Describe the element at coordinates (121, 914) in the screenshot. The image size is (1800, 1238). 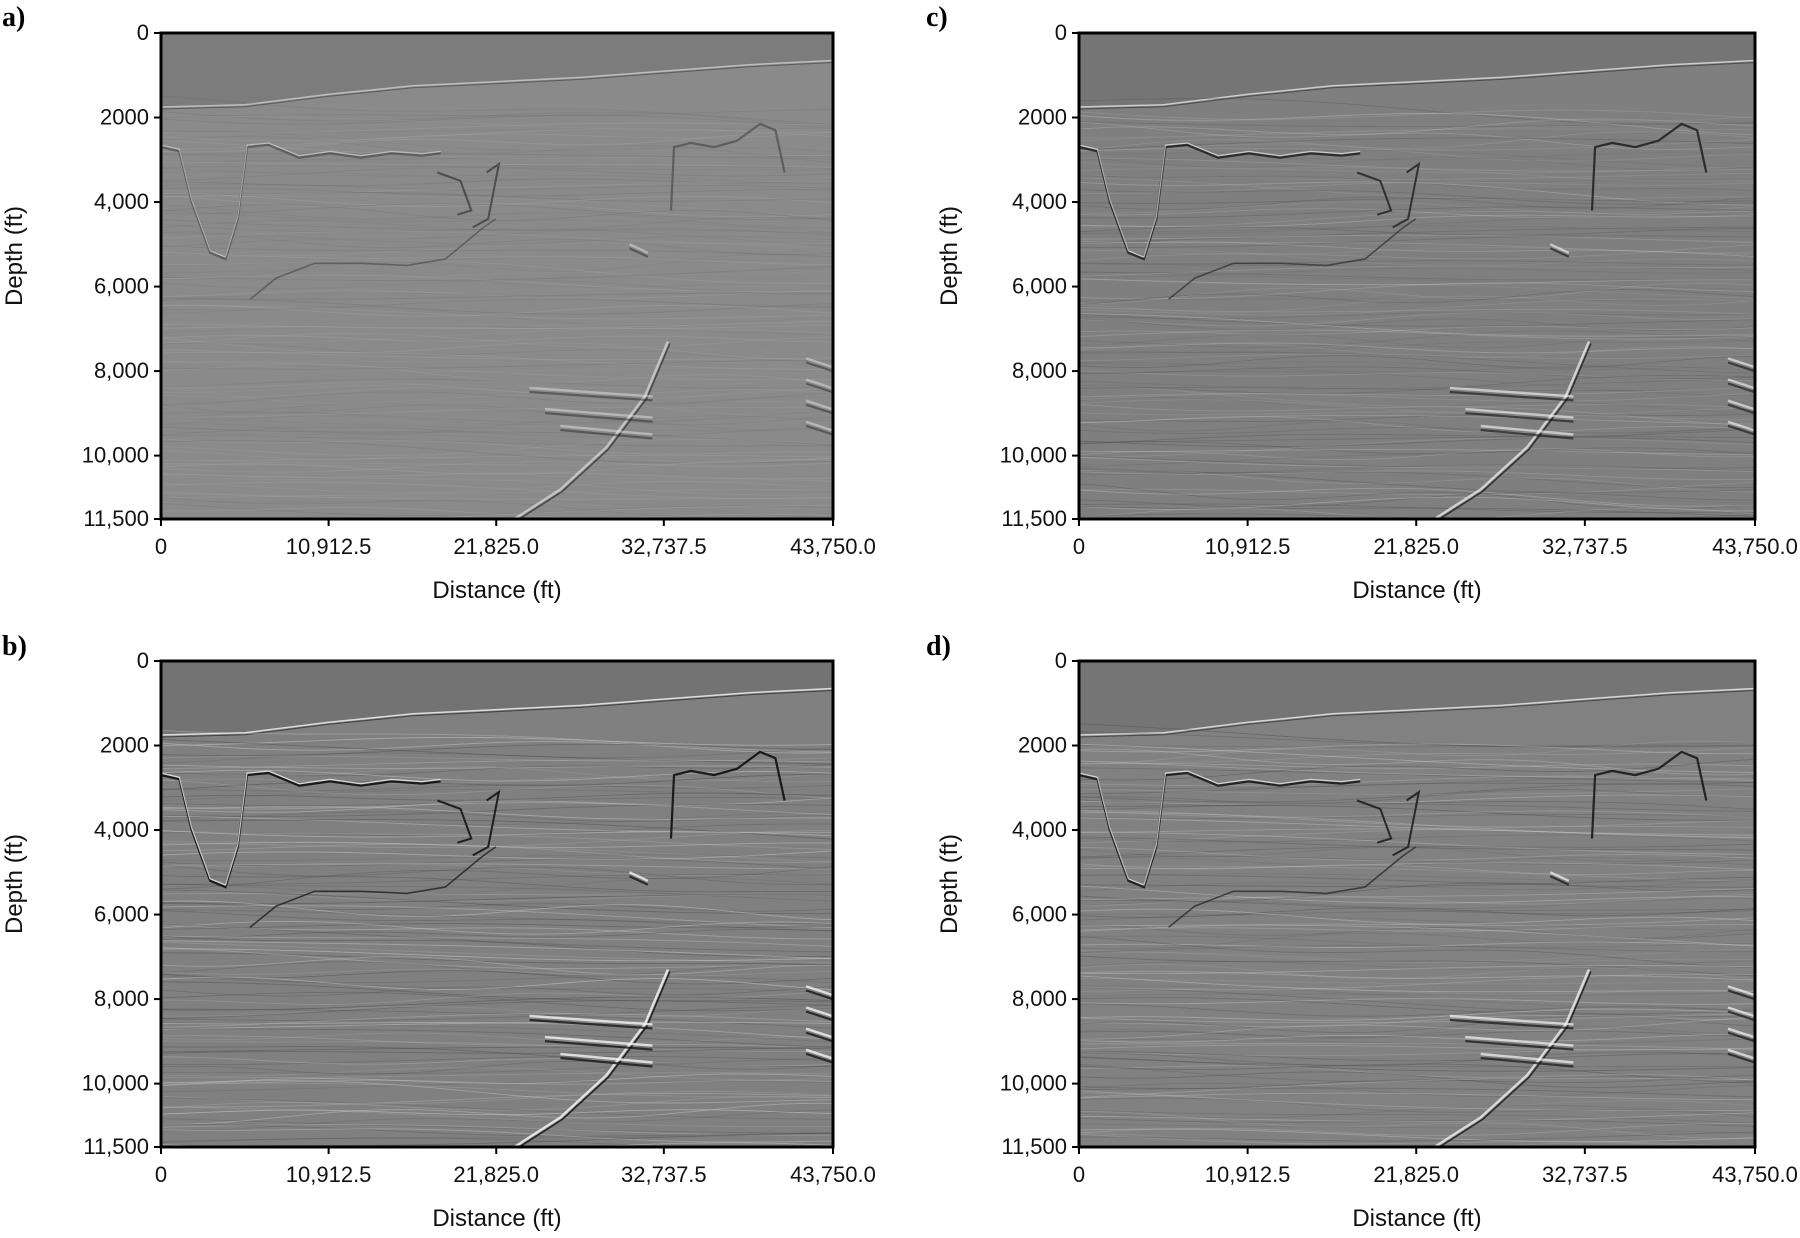
I see `y-tick-label-b-3: 6,000` at that location.